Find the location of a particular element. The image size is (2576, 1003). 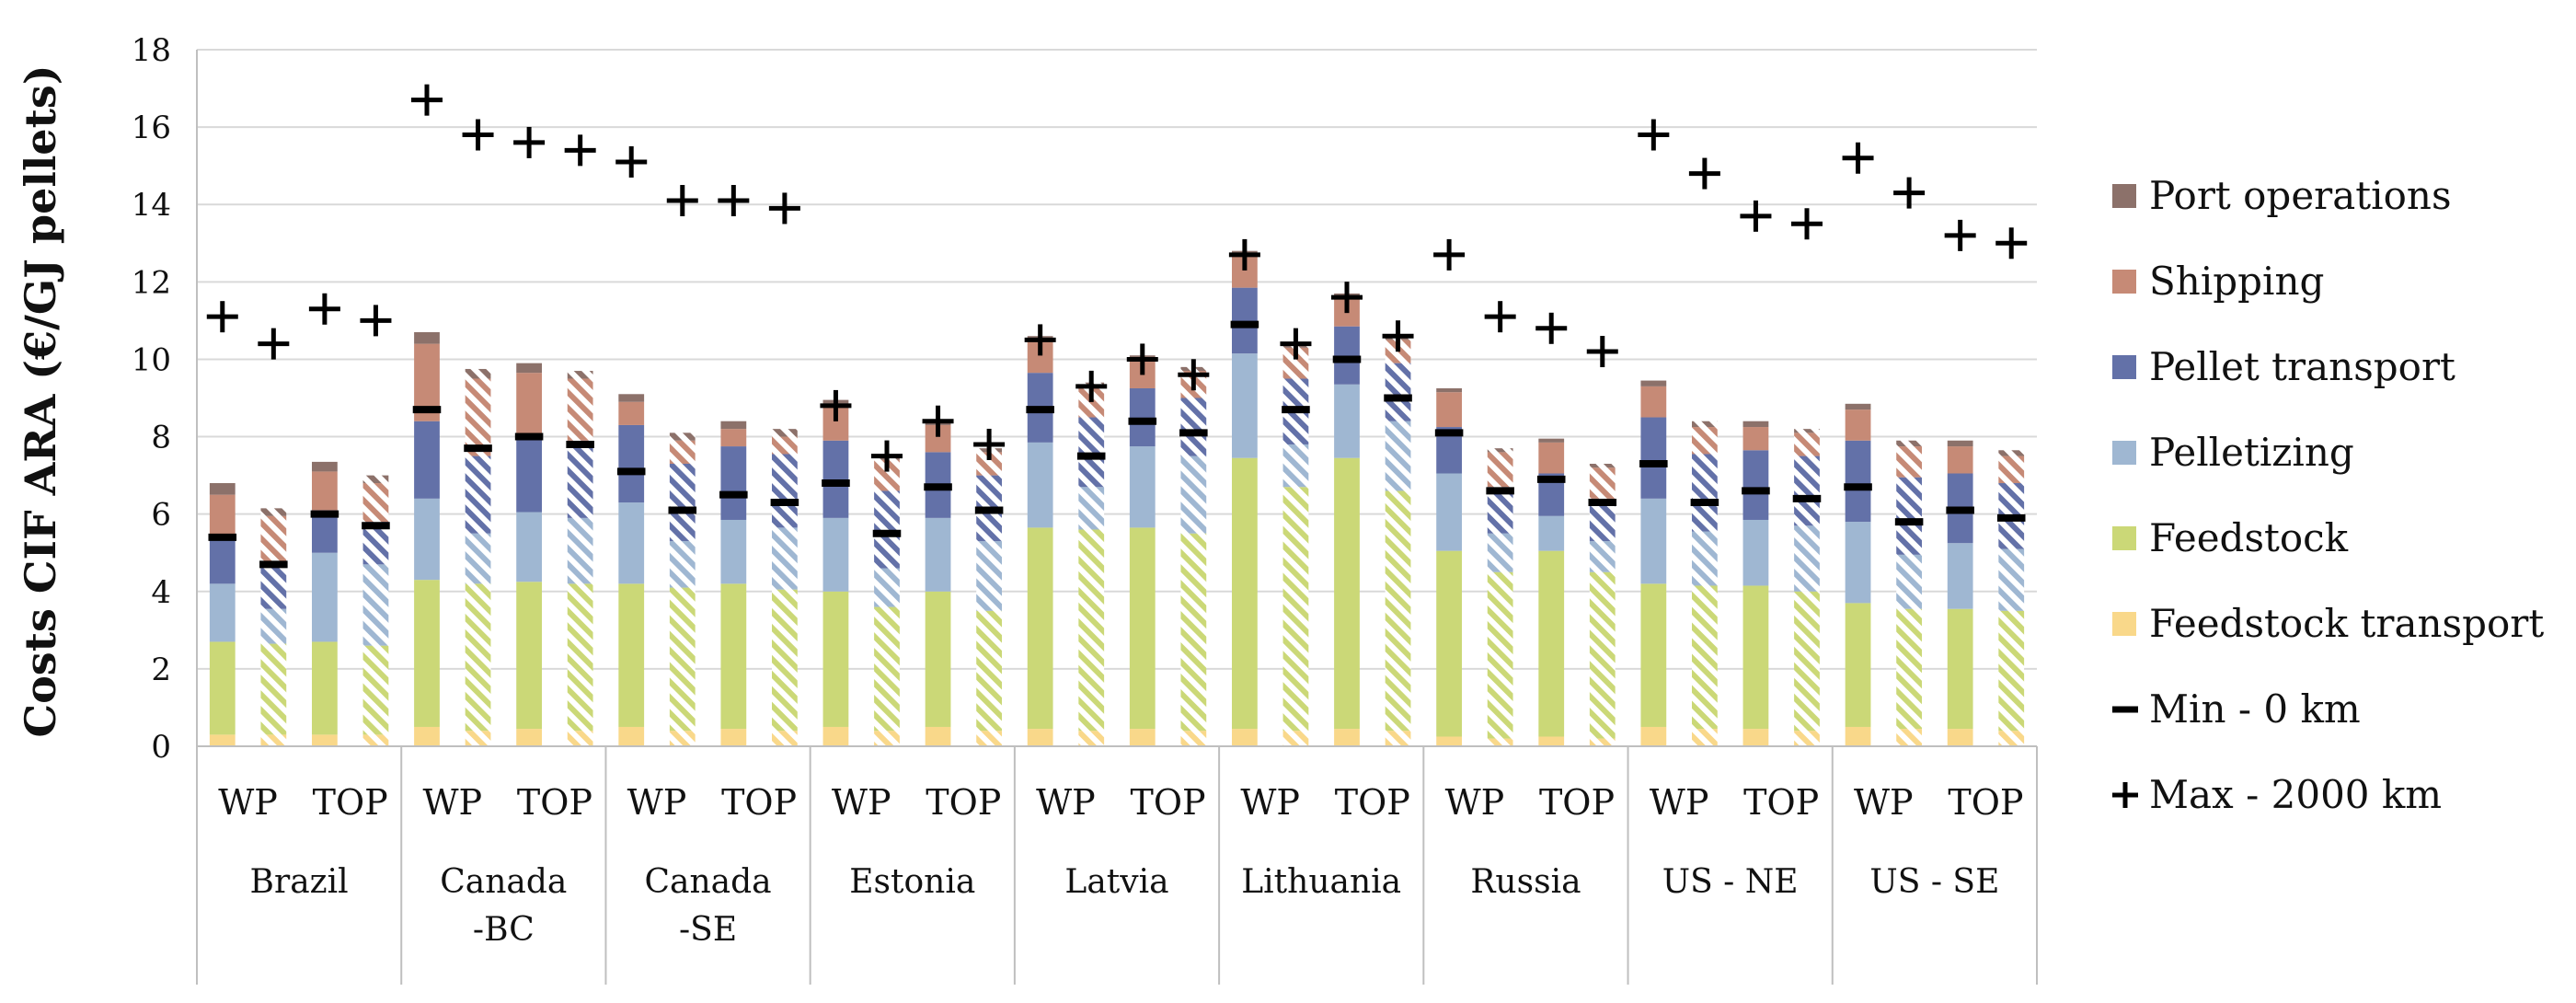

bar-segment-us-ne-2-port-operations is located at coordinates (1705, 424).